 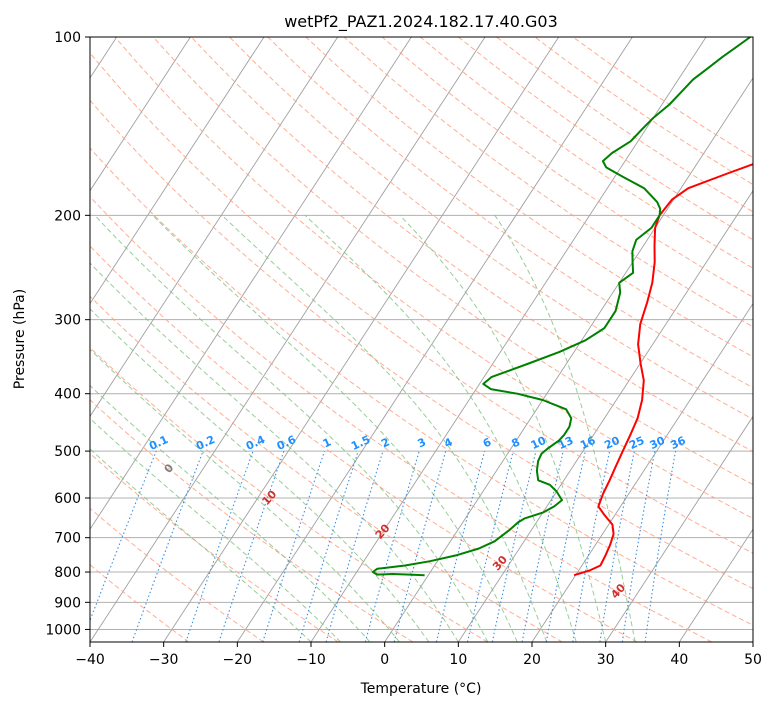 What do you see at coordinates (458, 660) in the screenshot?
I see `x-tick-label: 10` at bounding box center [458, 660].